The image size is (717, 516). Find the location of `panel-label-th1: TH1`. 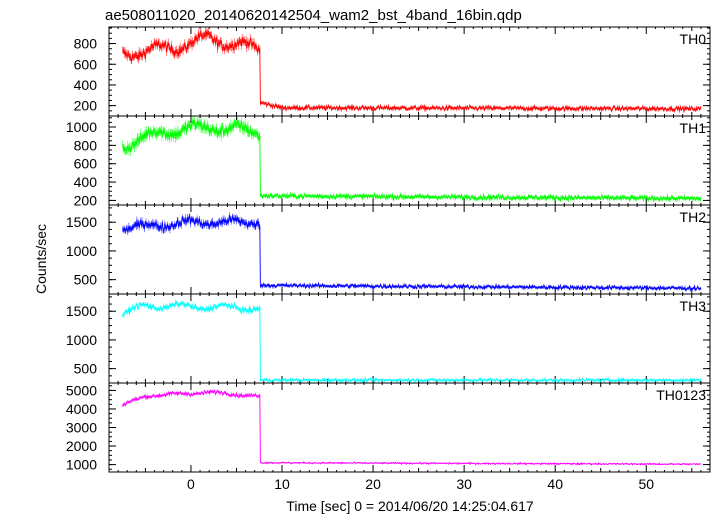

panel-label-th1: TH1 is located at coordinates (693, 128).